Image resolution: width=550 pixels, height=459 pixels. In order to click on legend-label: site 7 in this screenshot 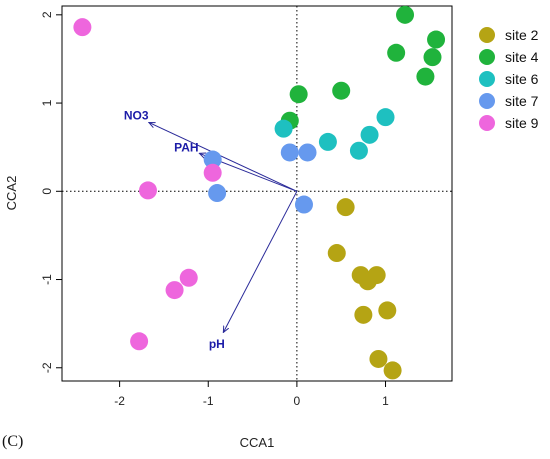, I will do `click(522, 101)`.